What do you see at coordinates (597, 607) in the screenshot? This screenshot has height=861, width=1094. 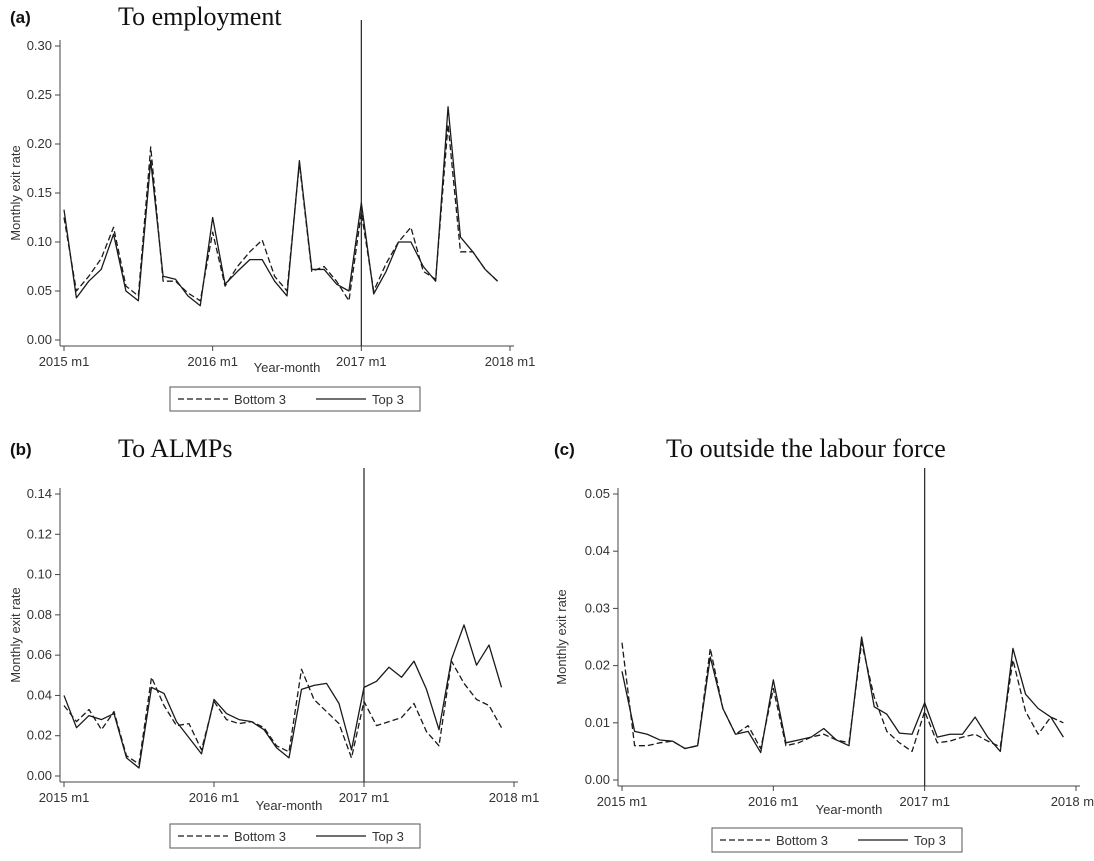 I see `y-tick-label: 0.03` at bounding box center [597, 607].